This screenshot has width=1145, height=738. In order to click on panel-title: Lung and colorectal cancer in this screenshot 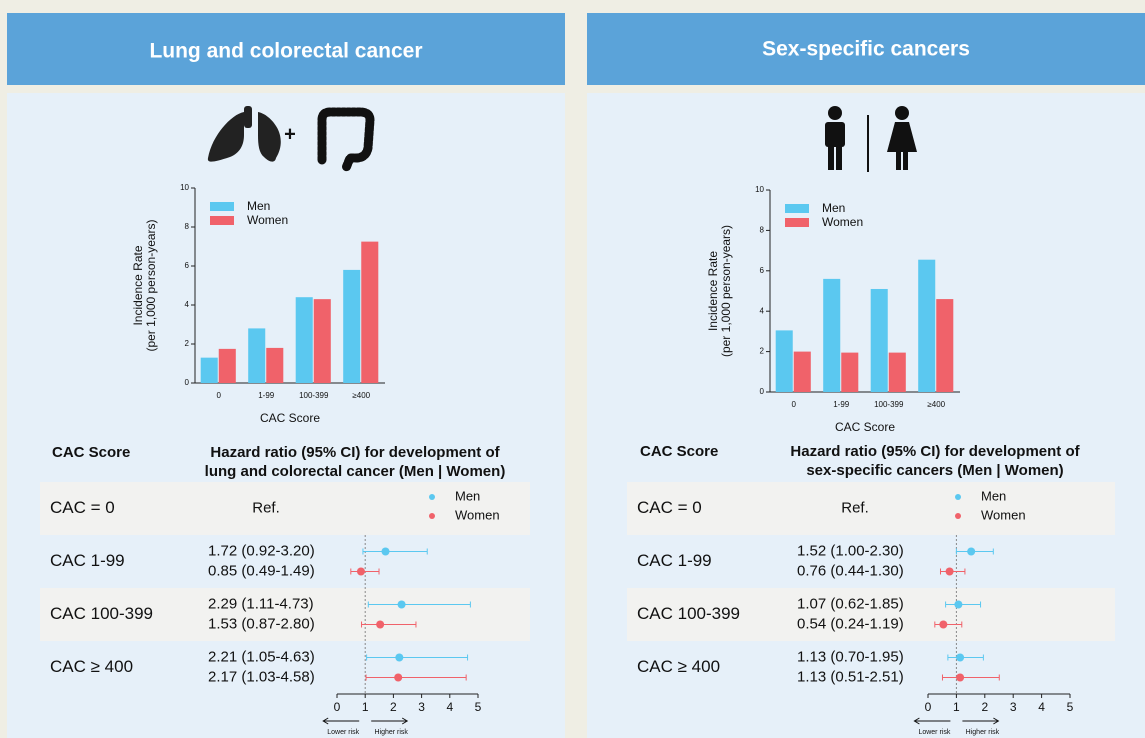, I will do `click(285, 51)`.